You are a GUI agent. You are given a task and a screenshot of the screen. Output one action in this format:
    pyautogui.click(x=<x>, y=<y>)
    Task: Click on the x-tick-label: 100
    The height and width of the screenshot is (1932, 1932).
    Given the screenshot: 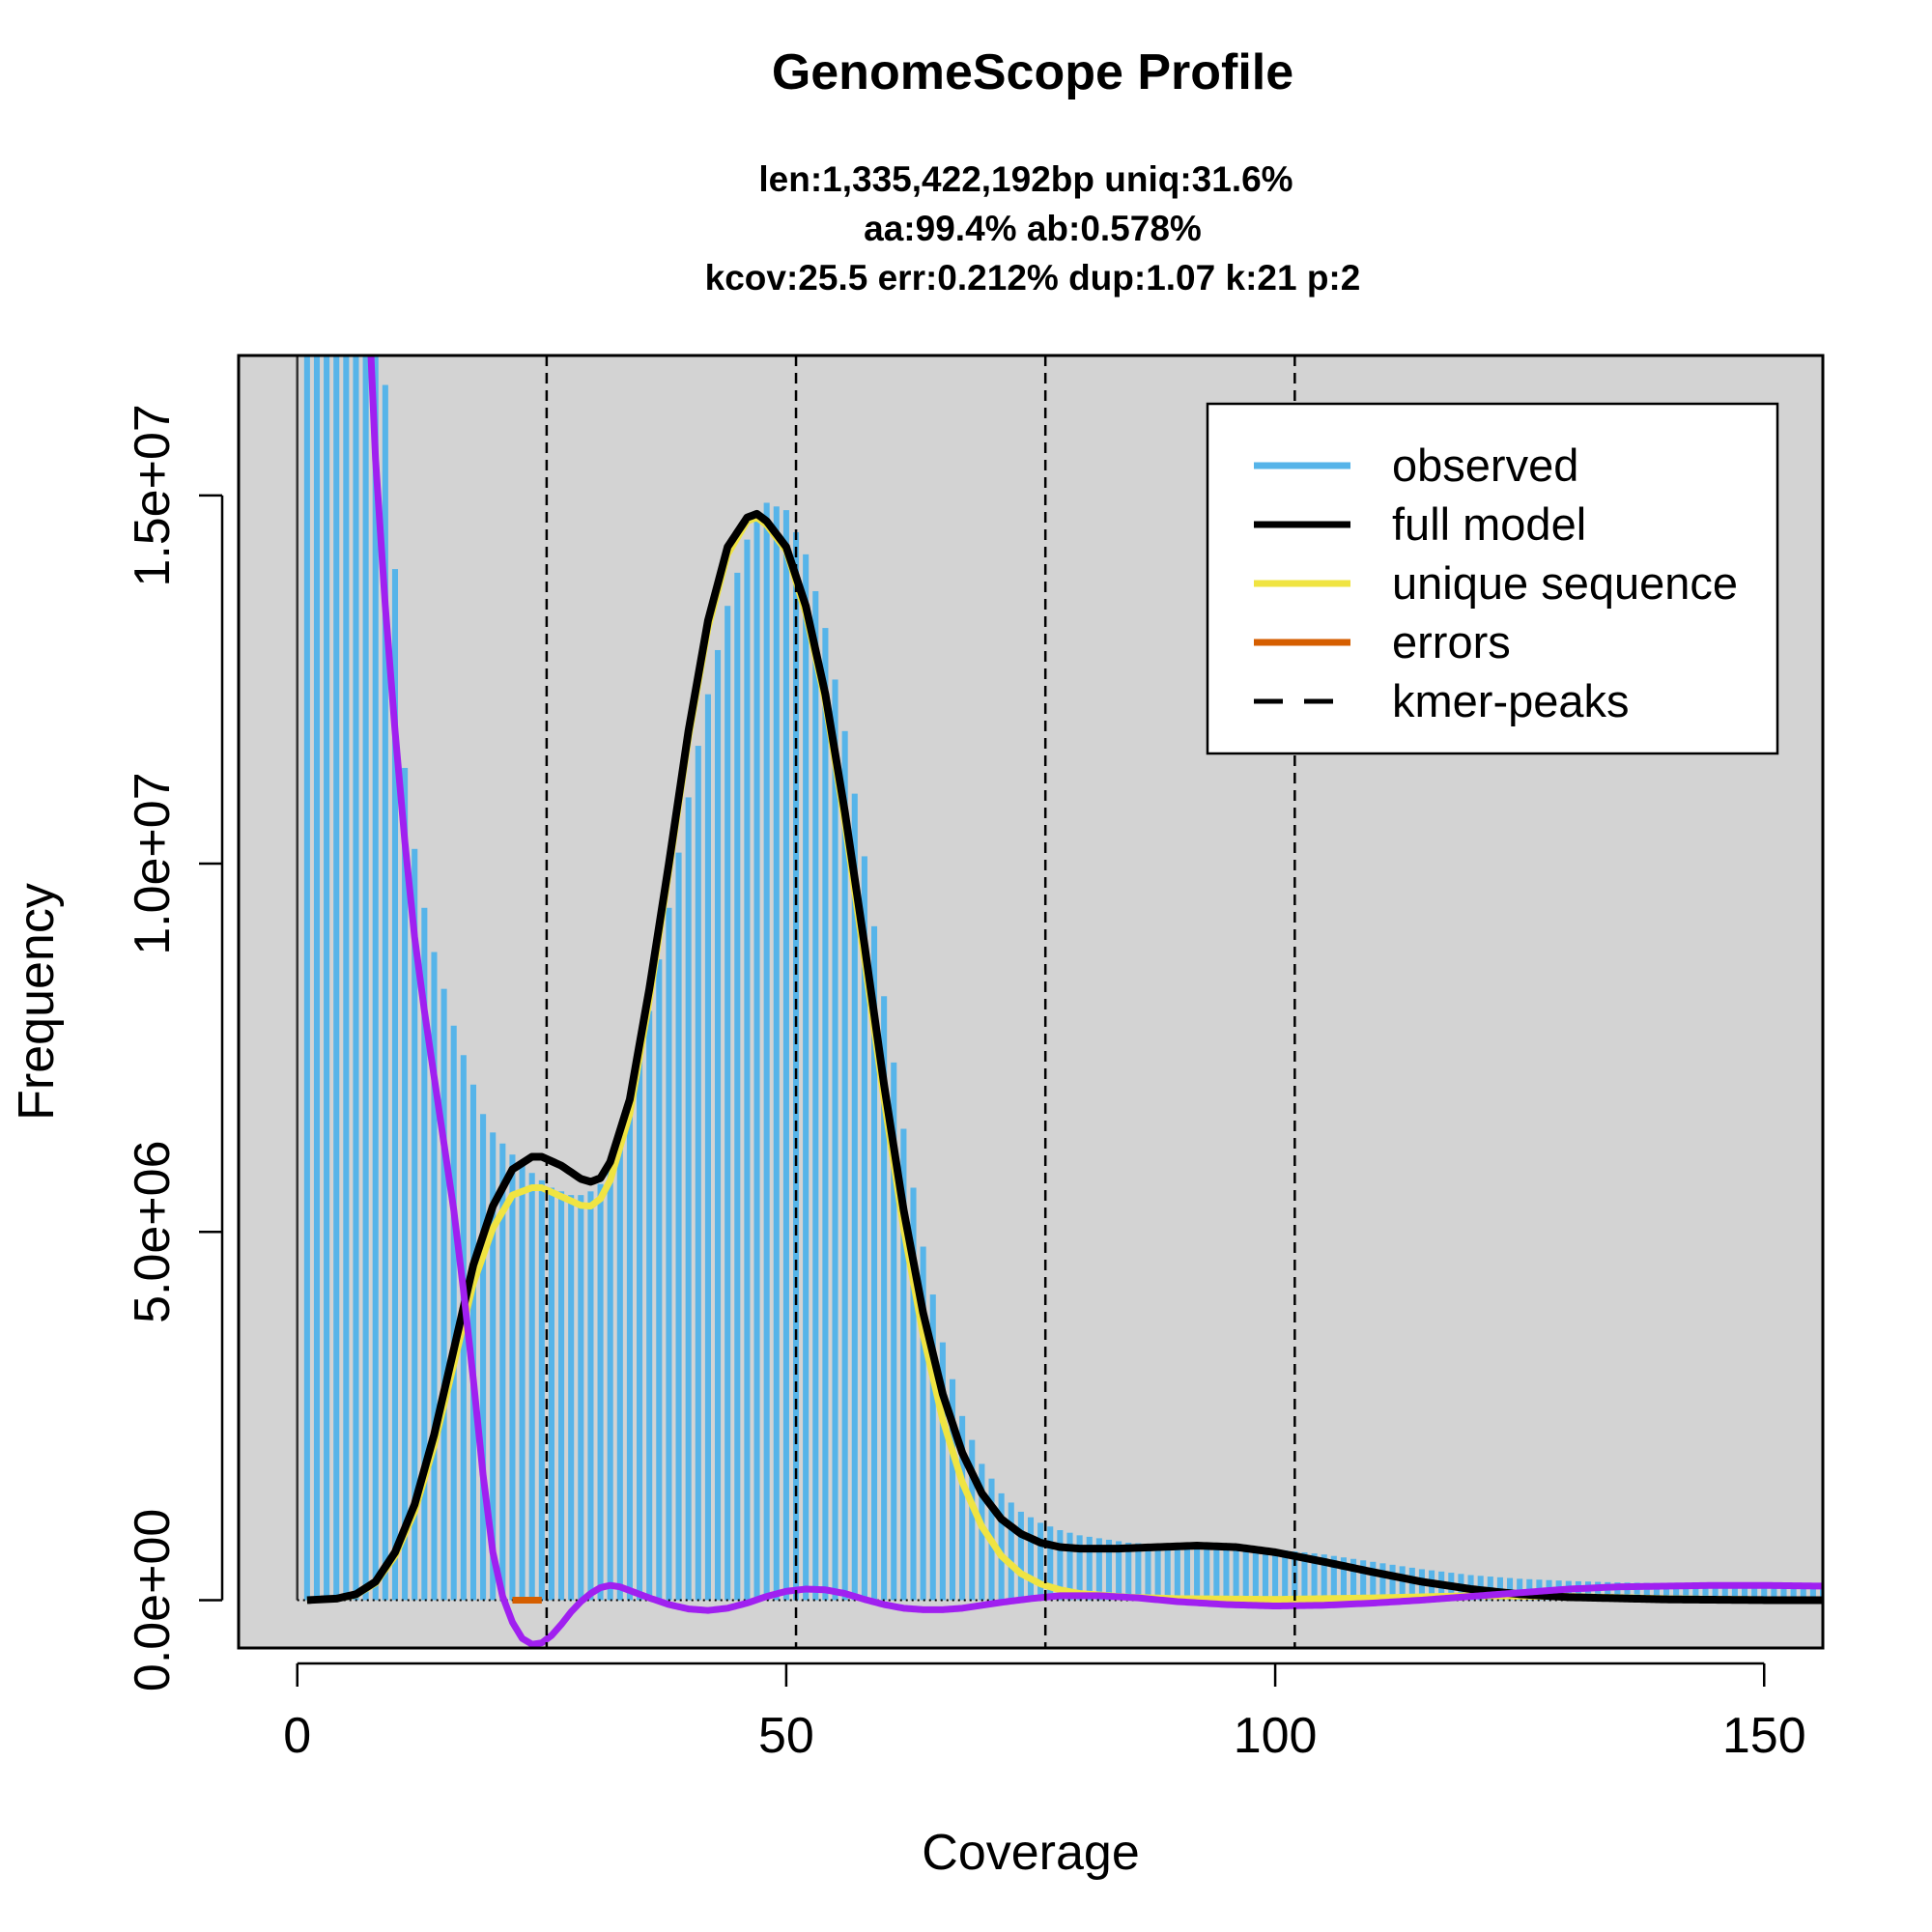 What is the action you would take?
    pyautogui.click(x=1276, y=1736)
    